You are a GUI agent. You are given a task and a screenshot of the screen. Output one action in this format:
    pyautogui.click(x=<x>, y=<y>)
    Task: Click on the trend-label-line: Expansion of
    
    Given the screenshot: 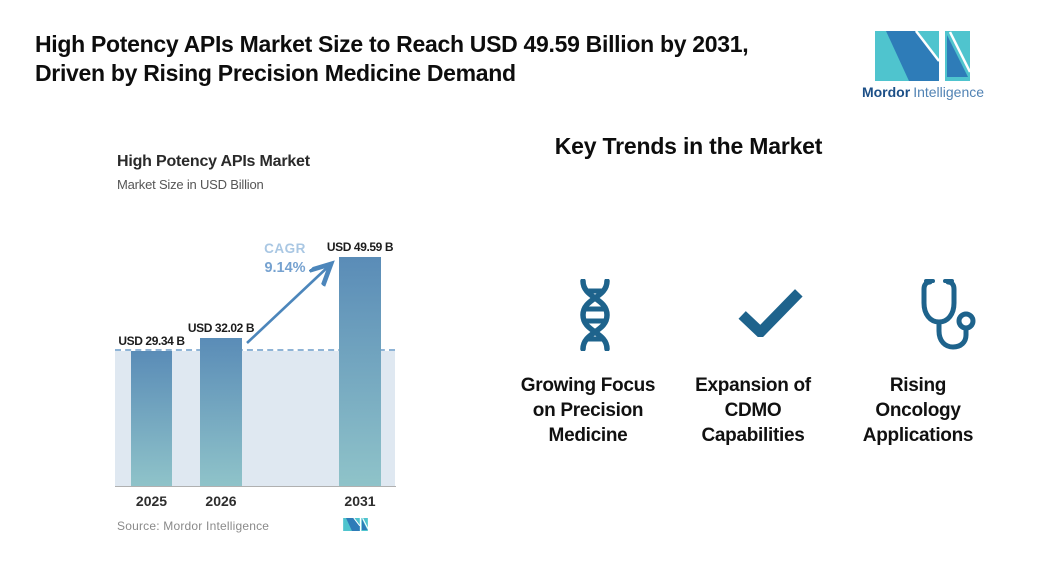 What is the action you would take?
    pyautogui.click(x=753, y=385)
    